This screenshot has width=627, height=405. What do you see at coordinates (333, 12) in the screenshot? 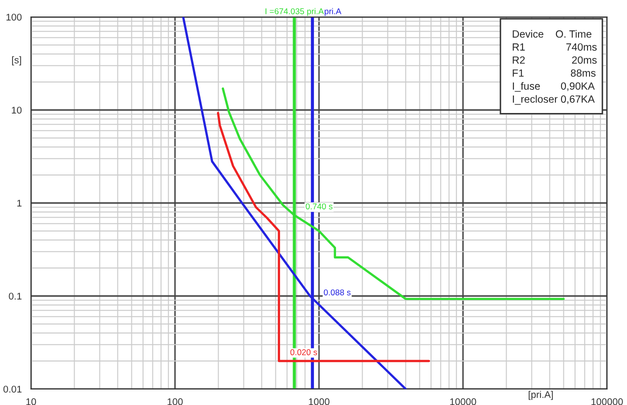
I see `ref-line-label: pri.A` at bounding box center [333, 12].